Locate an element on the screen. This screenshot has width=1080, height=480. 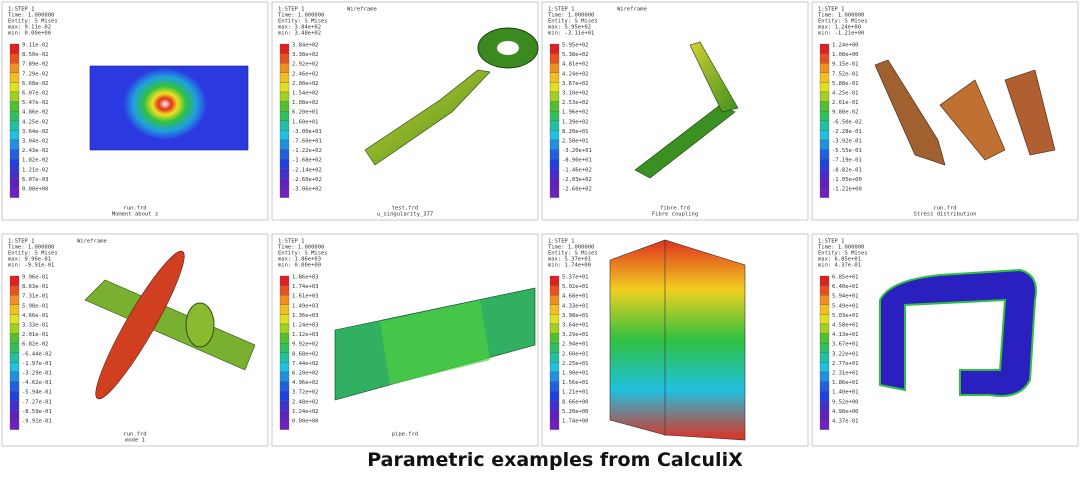
caption: Parametric examples from CalculiX is located at coordinates (555, 460).